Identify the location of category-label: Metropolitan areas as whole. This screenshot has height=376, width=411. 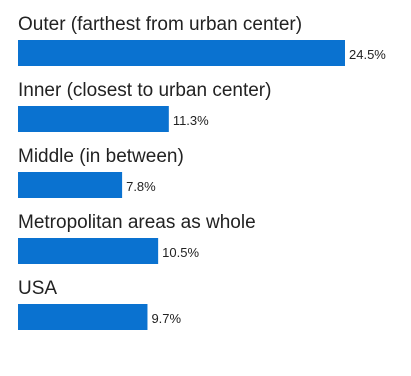
(137, 222).